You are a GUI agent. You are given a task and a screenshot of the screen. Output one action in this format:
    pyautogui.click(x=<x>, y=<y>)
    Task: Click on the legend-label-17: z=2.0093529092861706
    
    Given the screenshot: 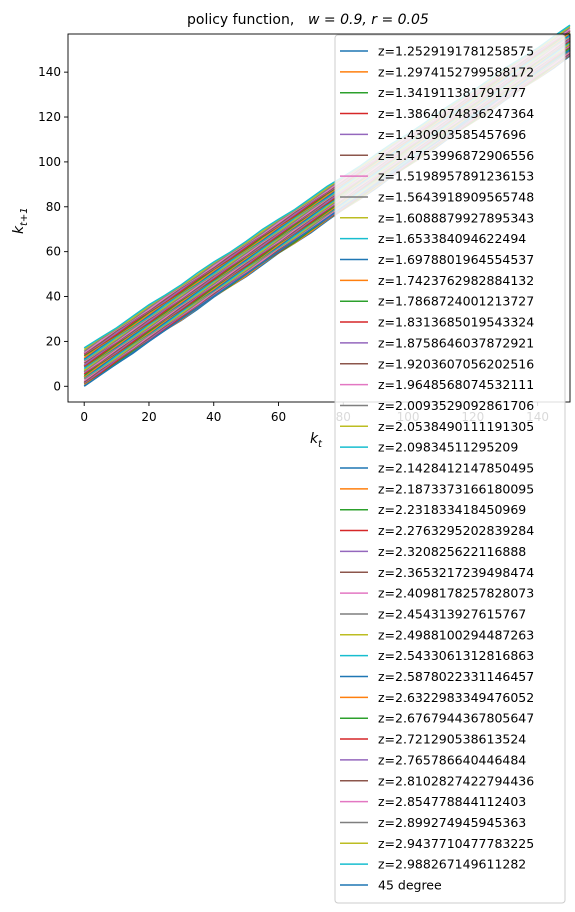 What is the action you would take?
    pyautogui.click(x=456, y=405)
    